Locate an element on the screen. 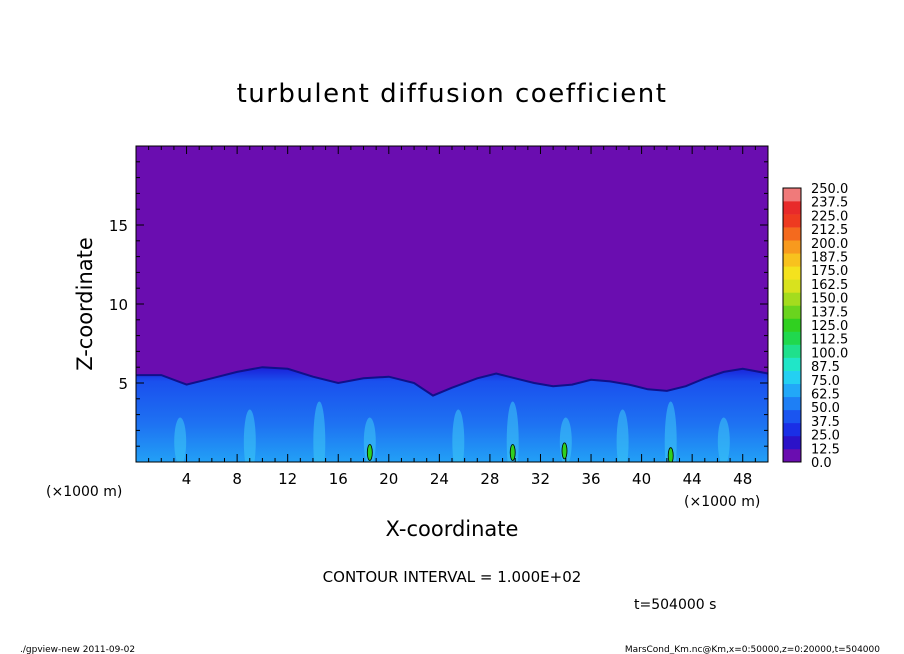  contour-interval: CONTOUR INTERVAL = 1.000E+02 is located at coordinates (452, 577).